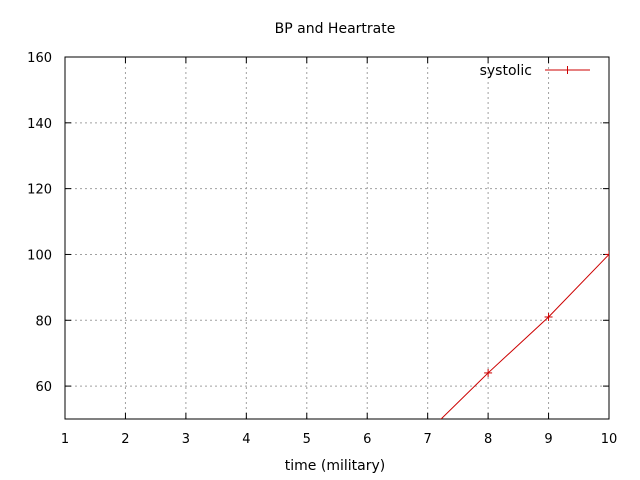  I want to click on chart-title: BP and Heartrate, so click(335, 29).